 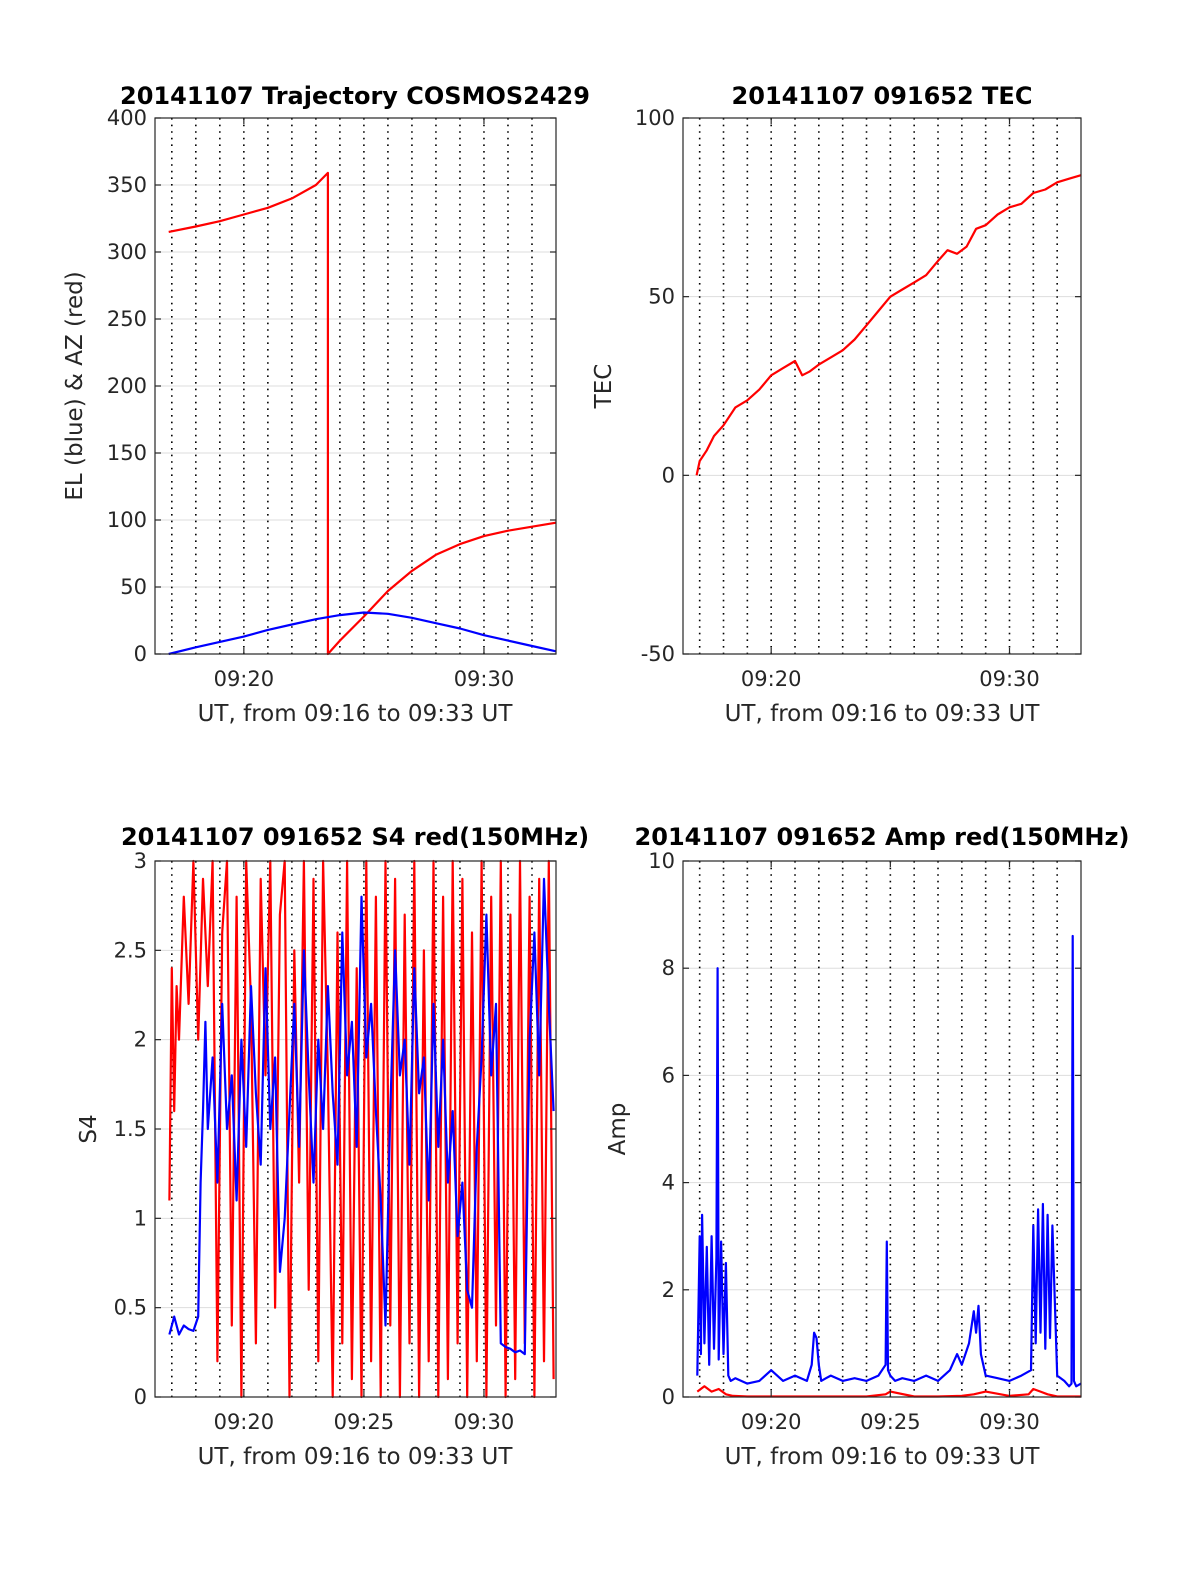 What do you see at coordinates (668, 1183) in the screenshot?
I see `y-tick-label: 4` at bounding box center [668, 1183].